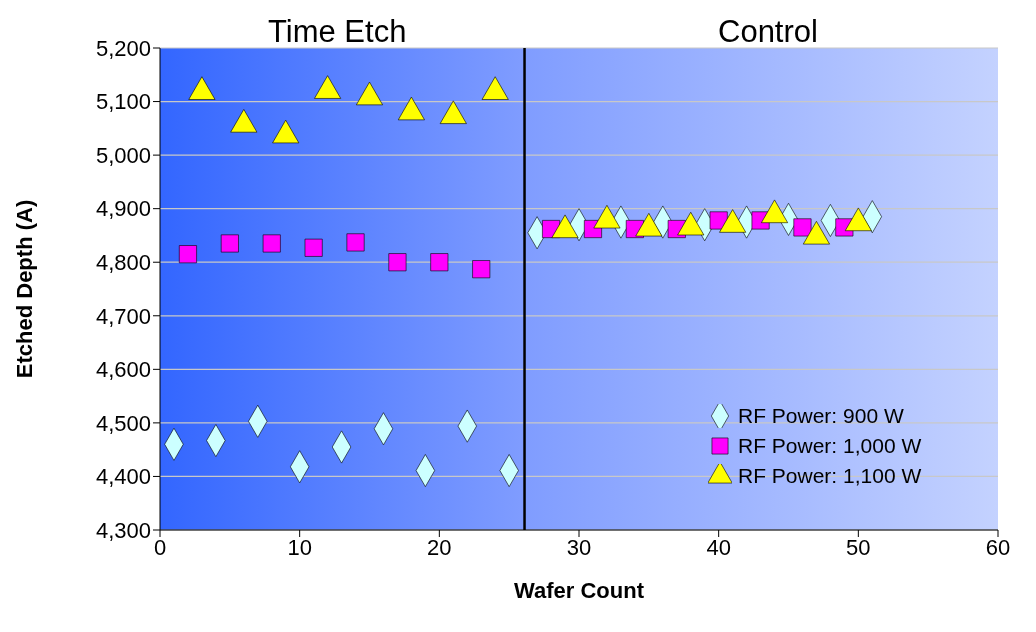  I want to click on x-tick-label: 10, so click(299, 547).